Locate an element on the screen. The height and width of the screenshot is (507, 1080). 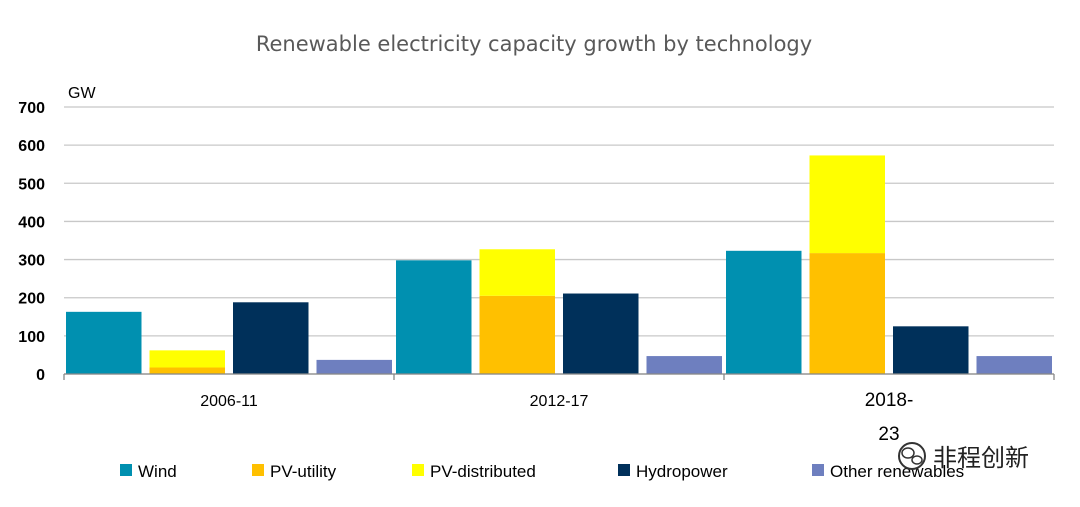
legend-label: Hydropower is located at coordinates (682, 471).